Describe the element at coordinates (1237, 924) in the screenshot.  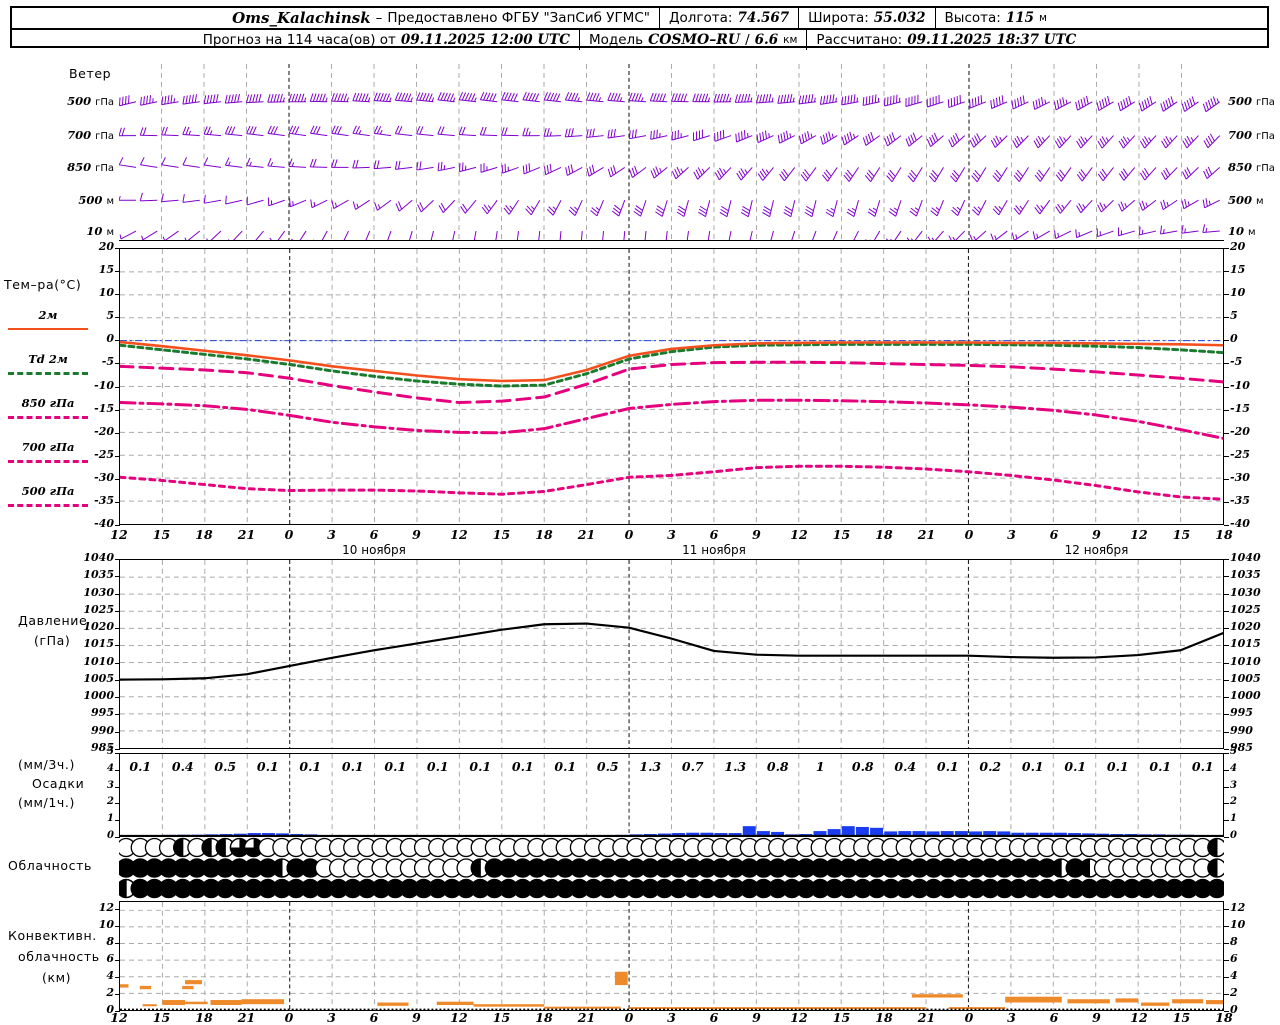
I see `convective-ytick-right: 10` at that location.